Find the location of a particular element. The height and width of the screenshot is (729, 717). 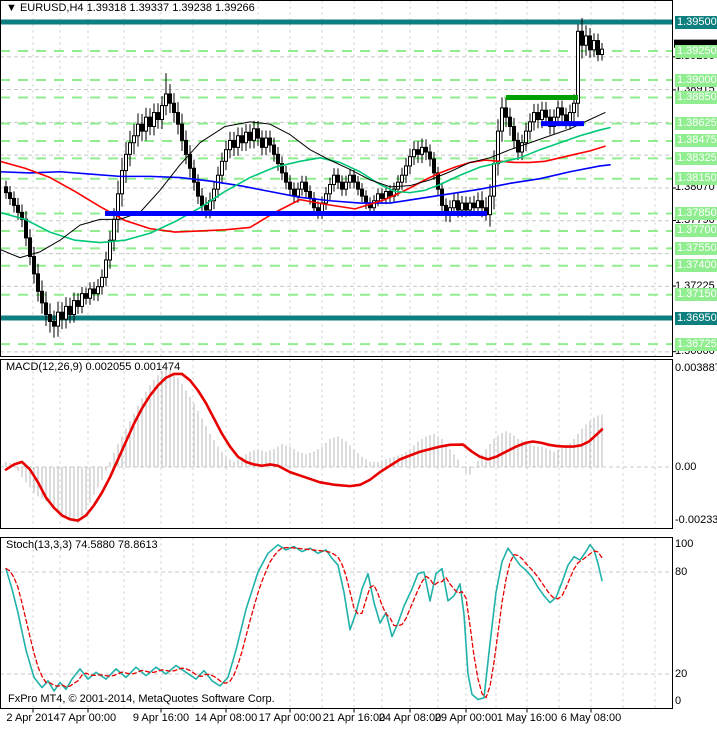

green-level-price-label: 1.37150 is located at coordinates (696, 295).